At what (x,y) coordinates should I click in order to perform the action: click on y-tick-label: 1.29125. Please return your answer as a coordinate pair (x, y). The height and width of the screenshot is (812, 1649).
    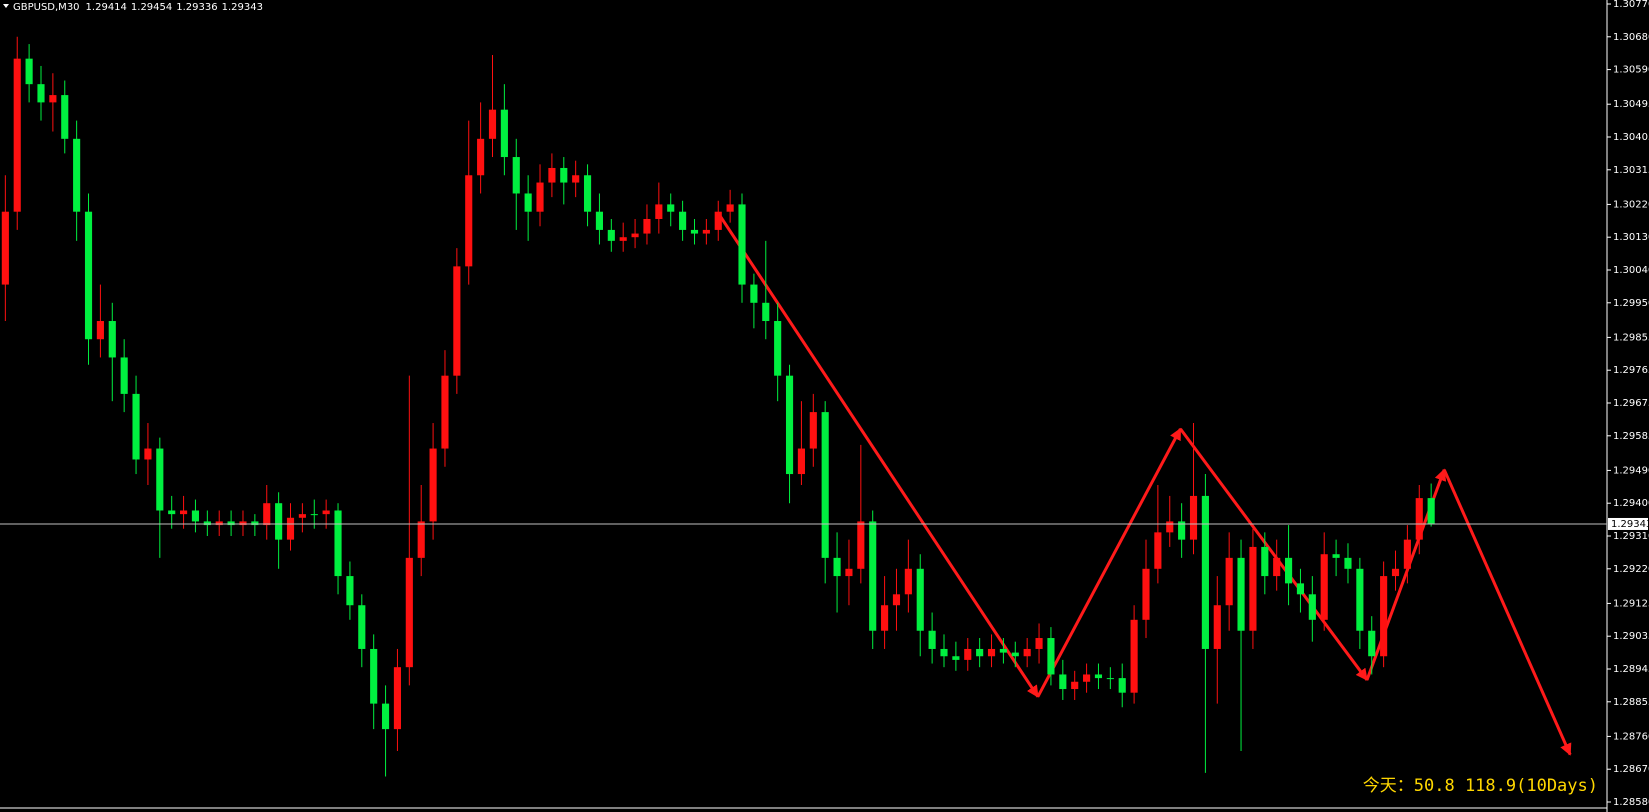
    Looking at the image, I should click on (1631, 603).